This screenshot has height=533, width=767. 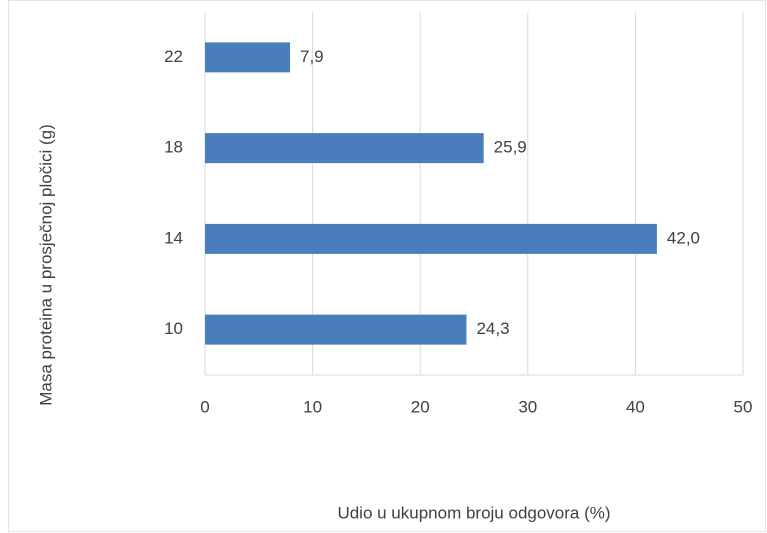 I want to click on value-label: 25,9, so click(x=510, y=147).